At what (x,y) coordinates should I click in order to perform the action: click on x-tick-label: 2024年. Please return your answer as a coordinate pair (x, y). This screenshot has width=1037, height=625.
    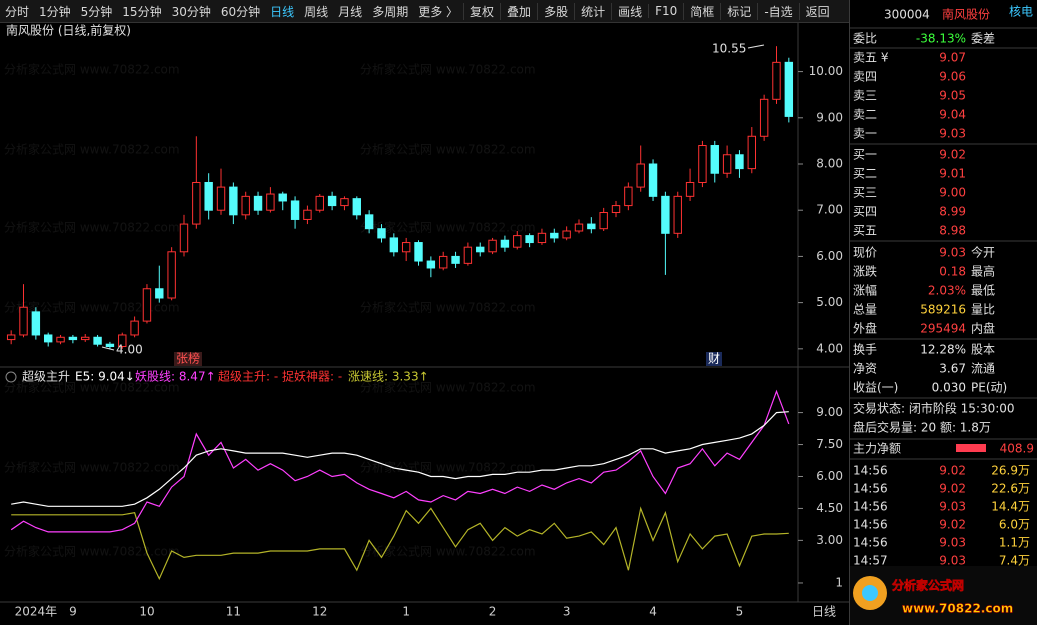
    Looking at the image, I should click on (36, 612).